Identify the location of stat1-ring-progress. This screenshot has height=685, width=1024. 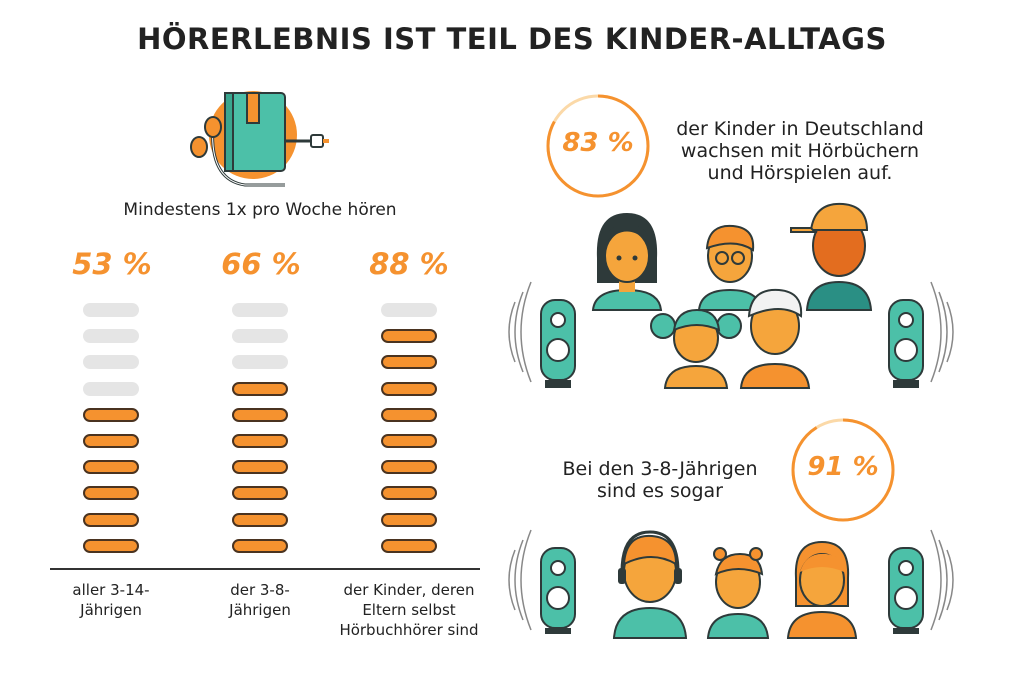
(598, 146).